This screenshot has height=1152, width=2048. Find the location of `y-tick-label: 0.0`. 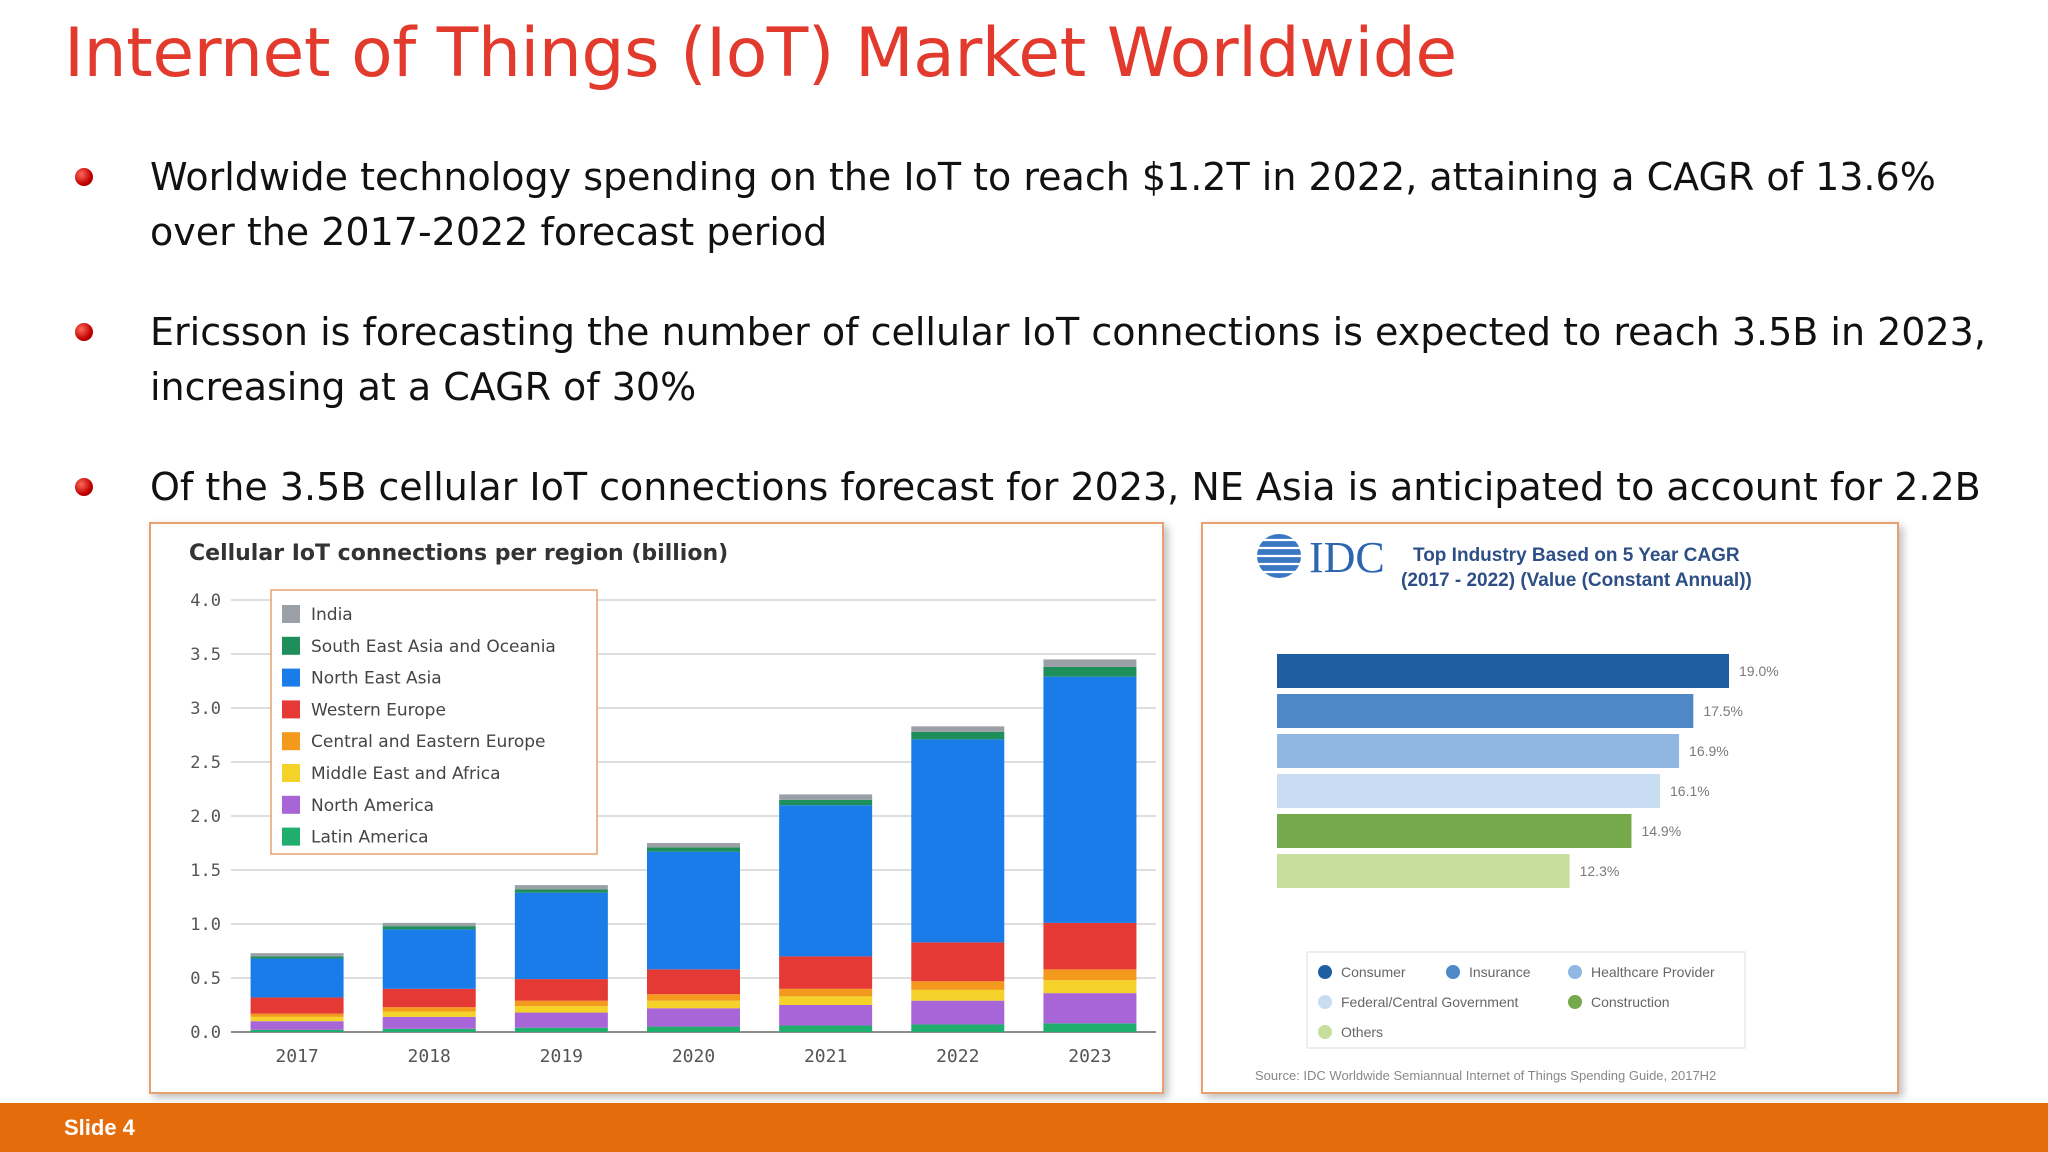

y-tick-label: 0.0 is located at coordinates (205, 1033).